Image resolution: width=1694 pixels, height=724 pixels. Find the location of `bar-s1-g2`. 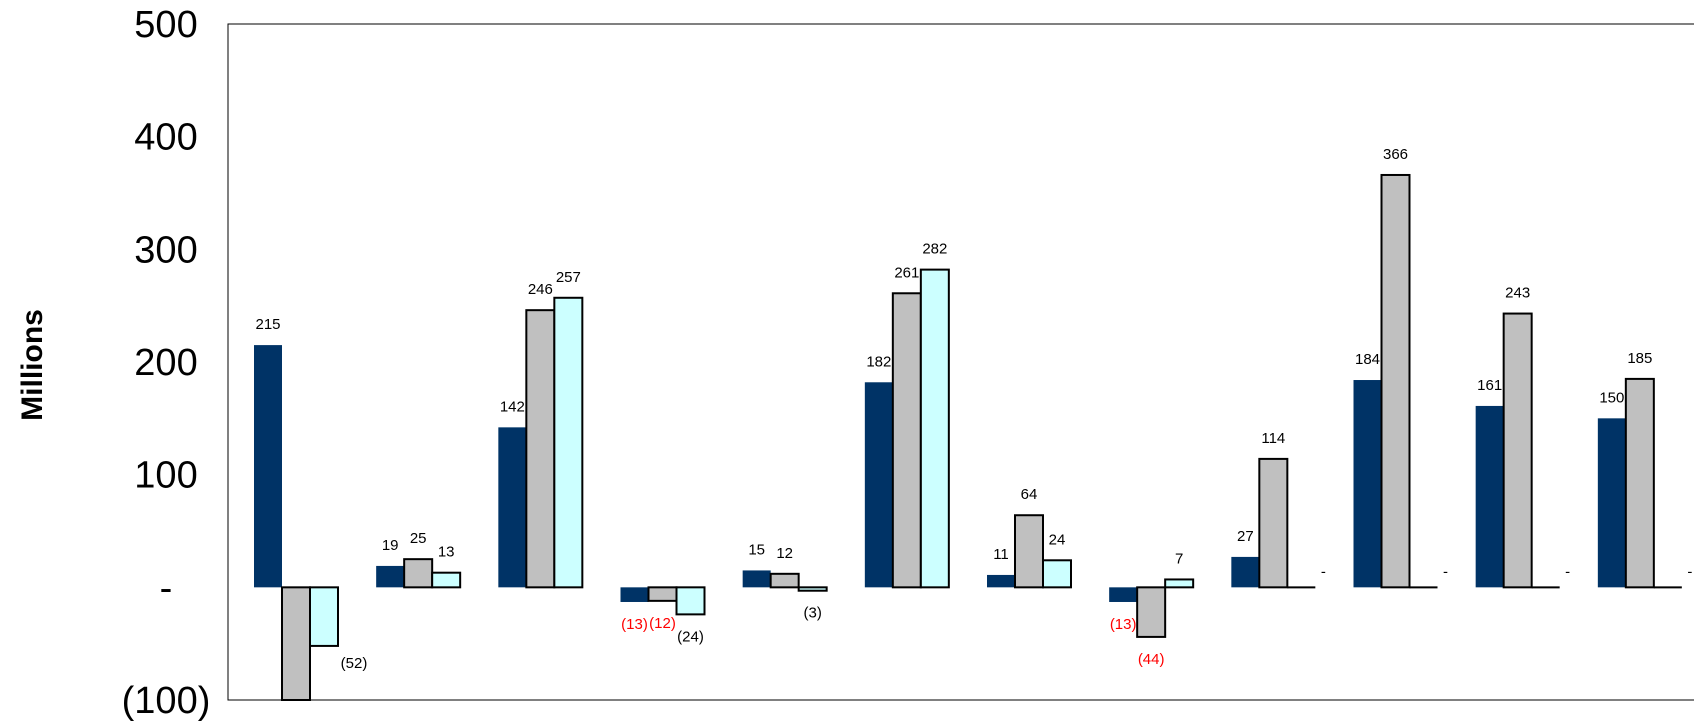

bar-s1-g2 is located at coordinates (390, 576).